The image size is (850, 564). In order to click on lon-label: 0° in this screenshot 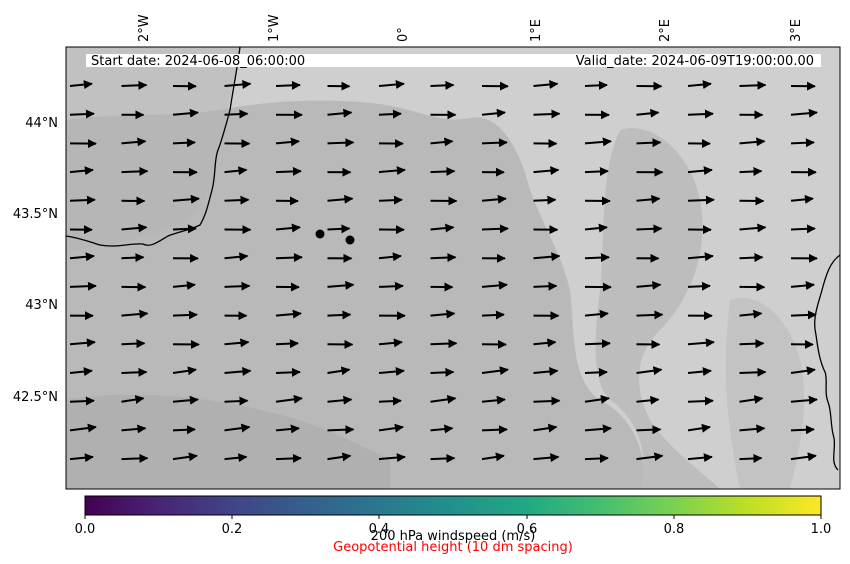, I will do `click(403, 34)`.